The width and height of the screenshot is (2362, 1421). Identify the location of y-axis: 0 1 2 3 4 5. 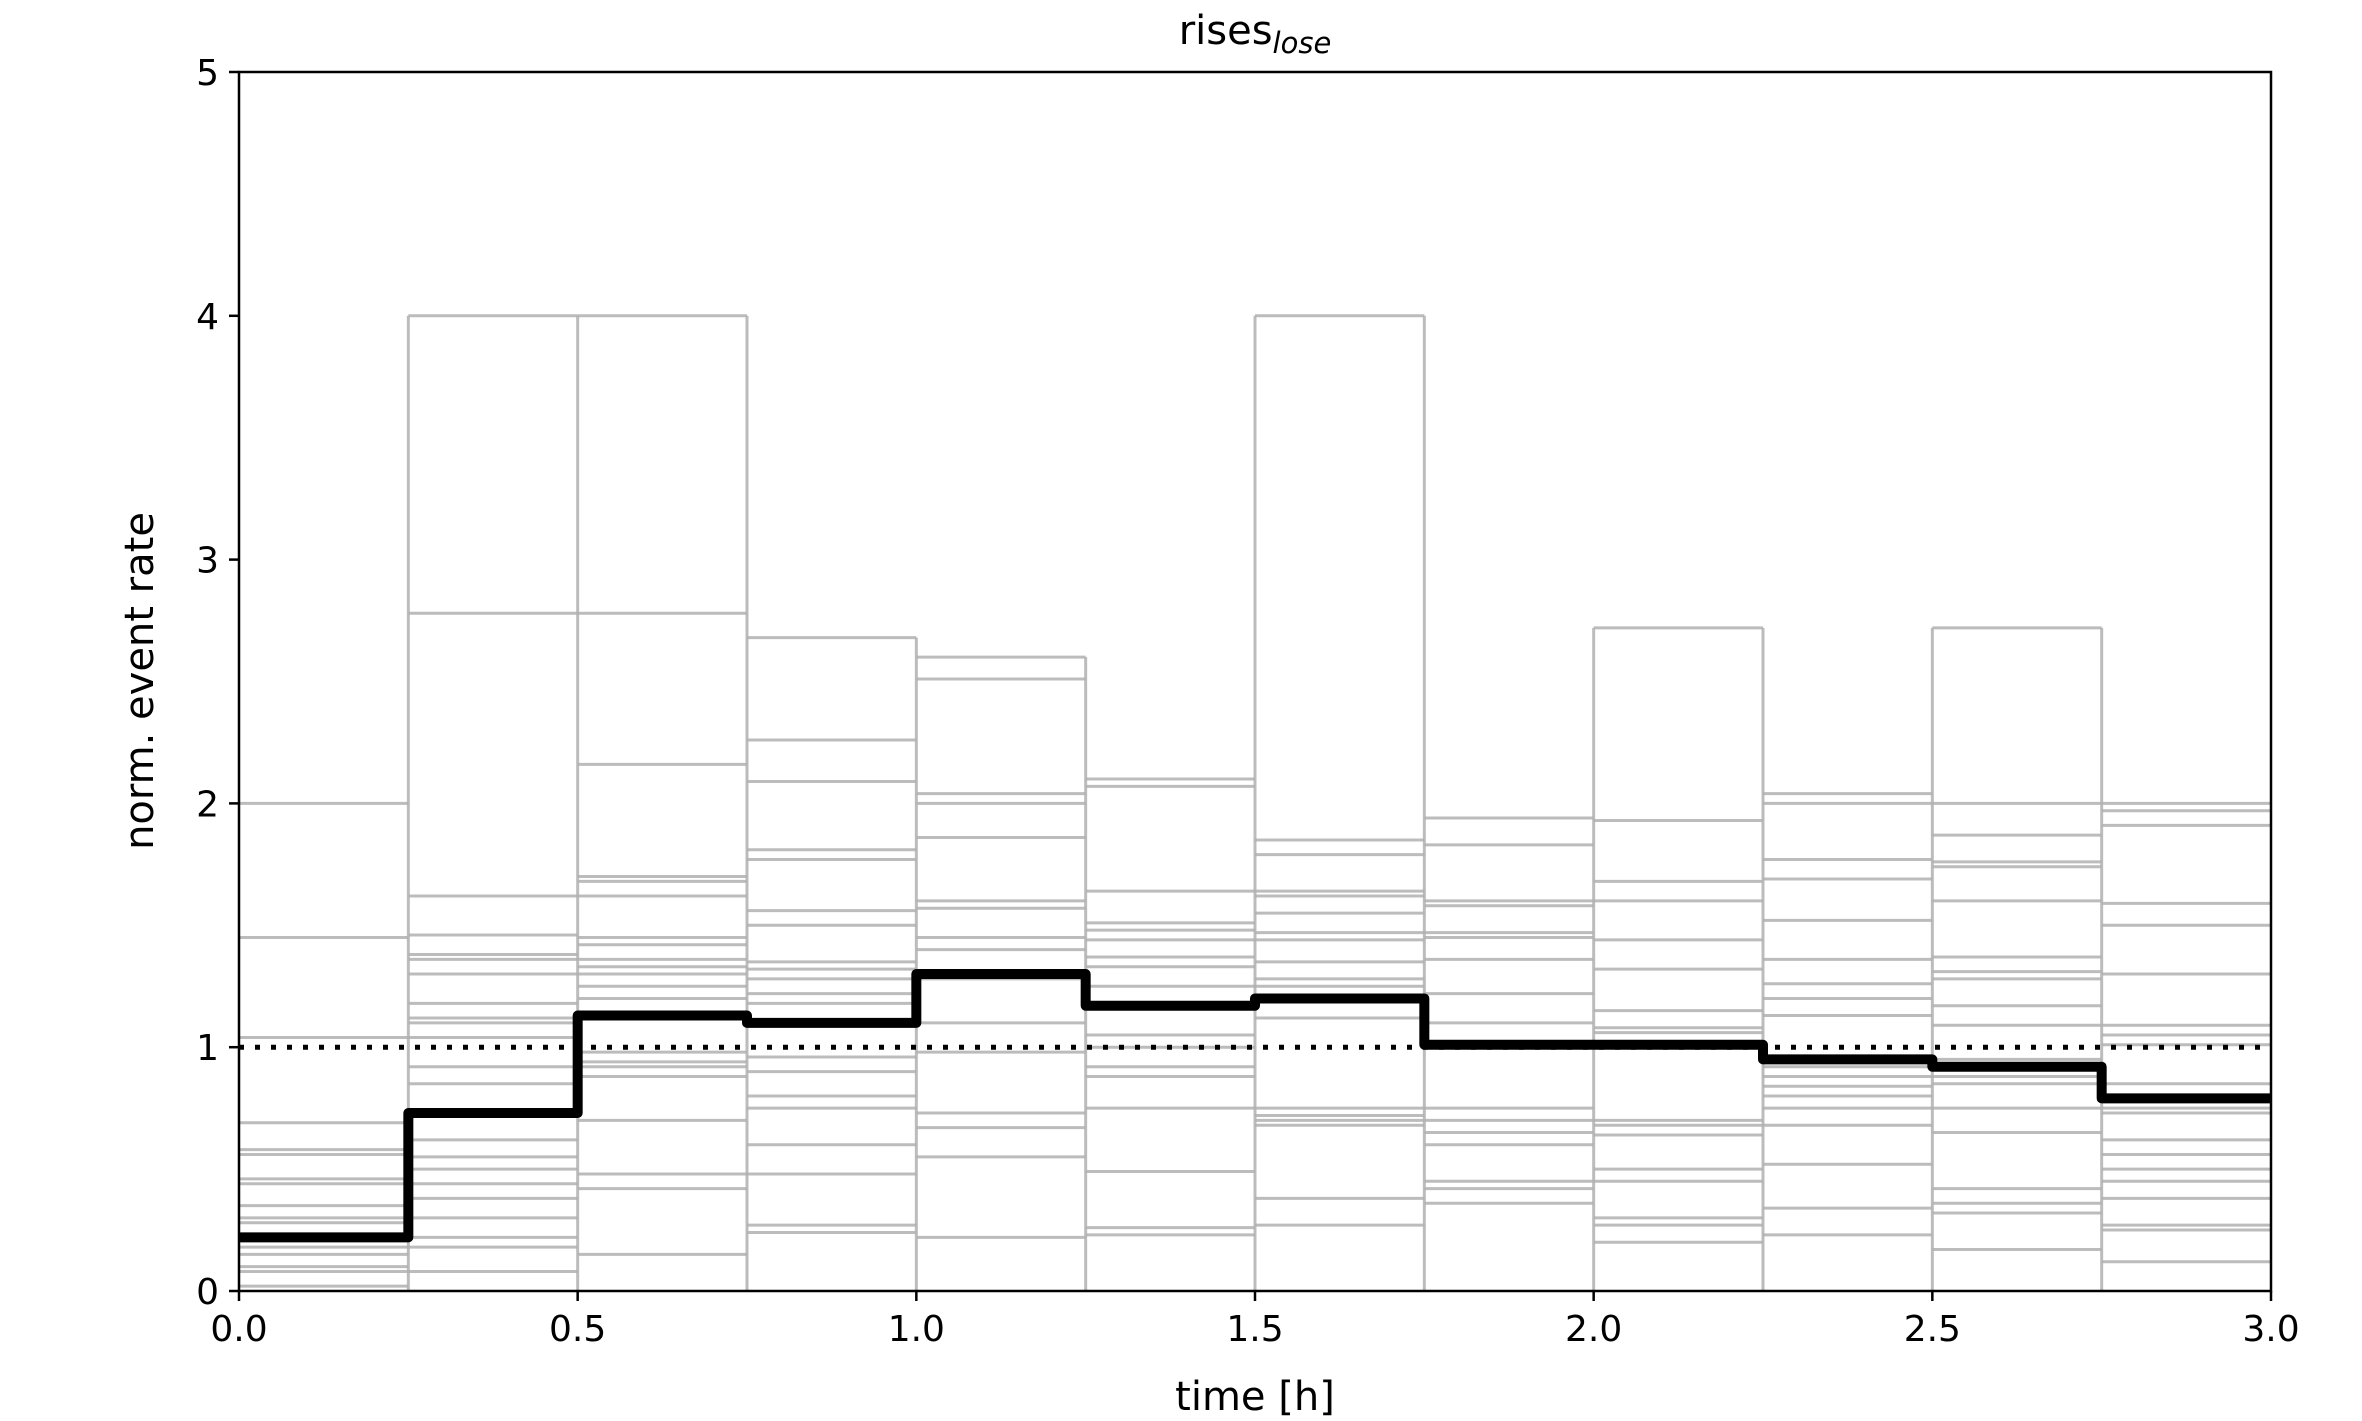
(217, 683).